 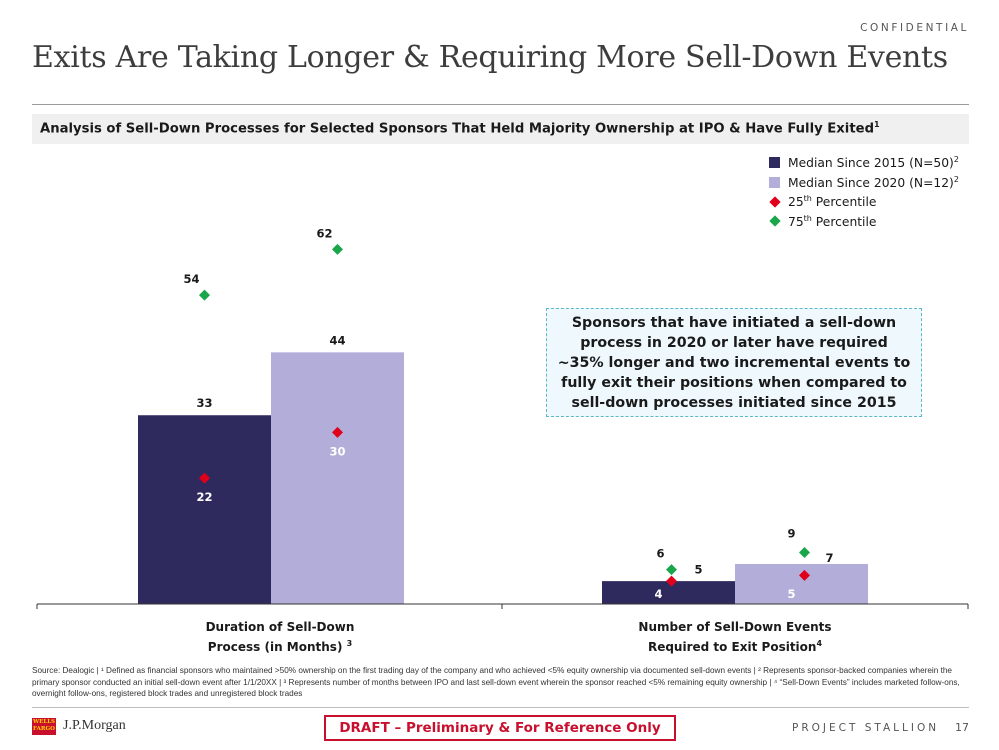 I want to click on legend-label-p25: 25th Percentile, so click(x=832, y=202).